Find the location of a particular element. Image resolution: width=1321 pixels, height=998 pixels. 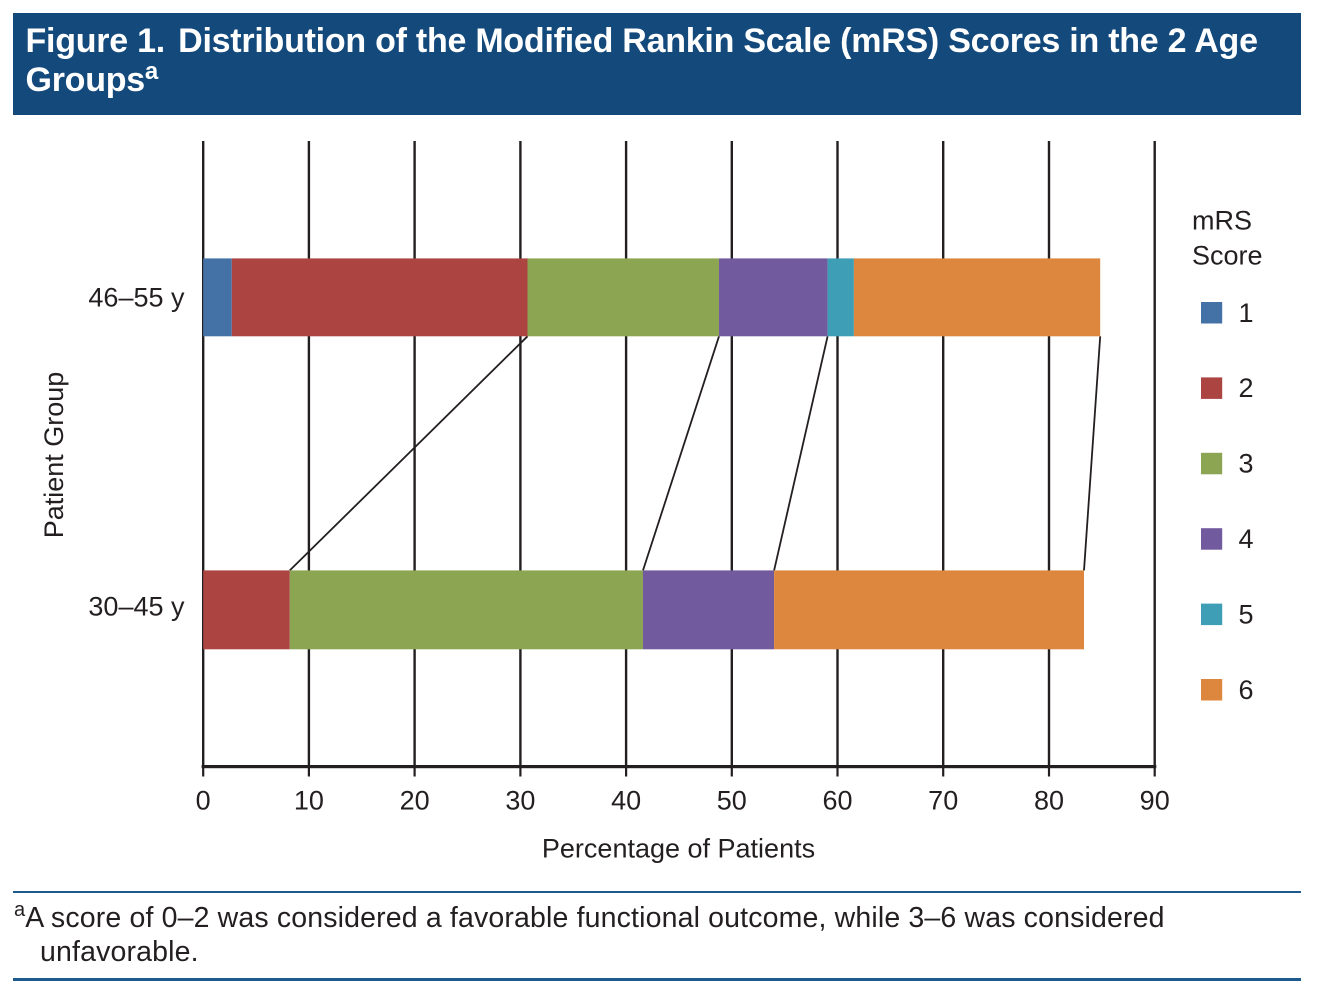

svg-text: 20 is located at coordinates (415, 801).